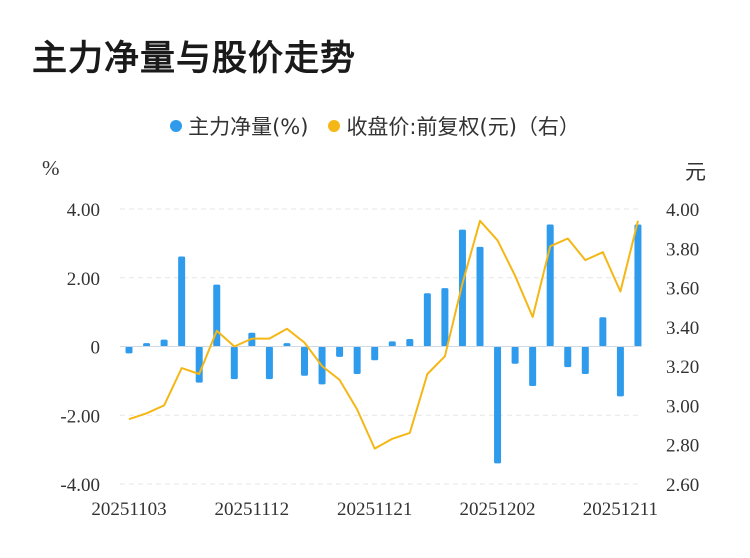  What do you see at coordinates (695, 172) in the screenshot?
I see `right-axis-unit: 元` at bounding box center [695, 172].